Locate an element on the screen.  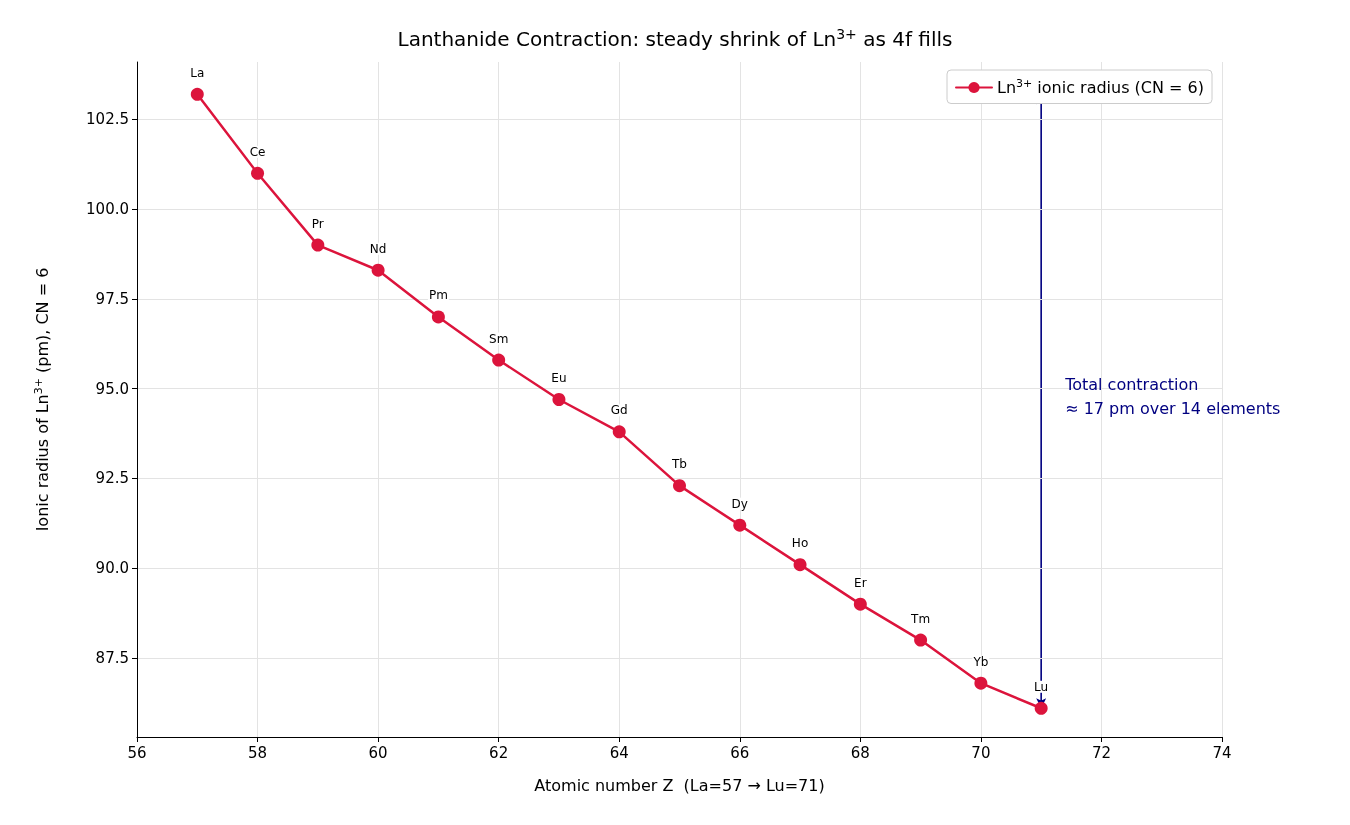
data-label: Ho is located at coordinates (800, 543).